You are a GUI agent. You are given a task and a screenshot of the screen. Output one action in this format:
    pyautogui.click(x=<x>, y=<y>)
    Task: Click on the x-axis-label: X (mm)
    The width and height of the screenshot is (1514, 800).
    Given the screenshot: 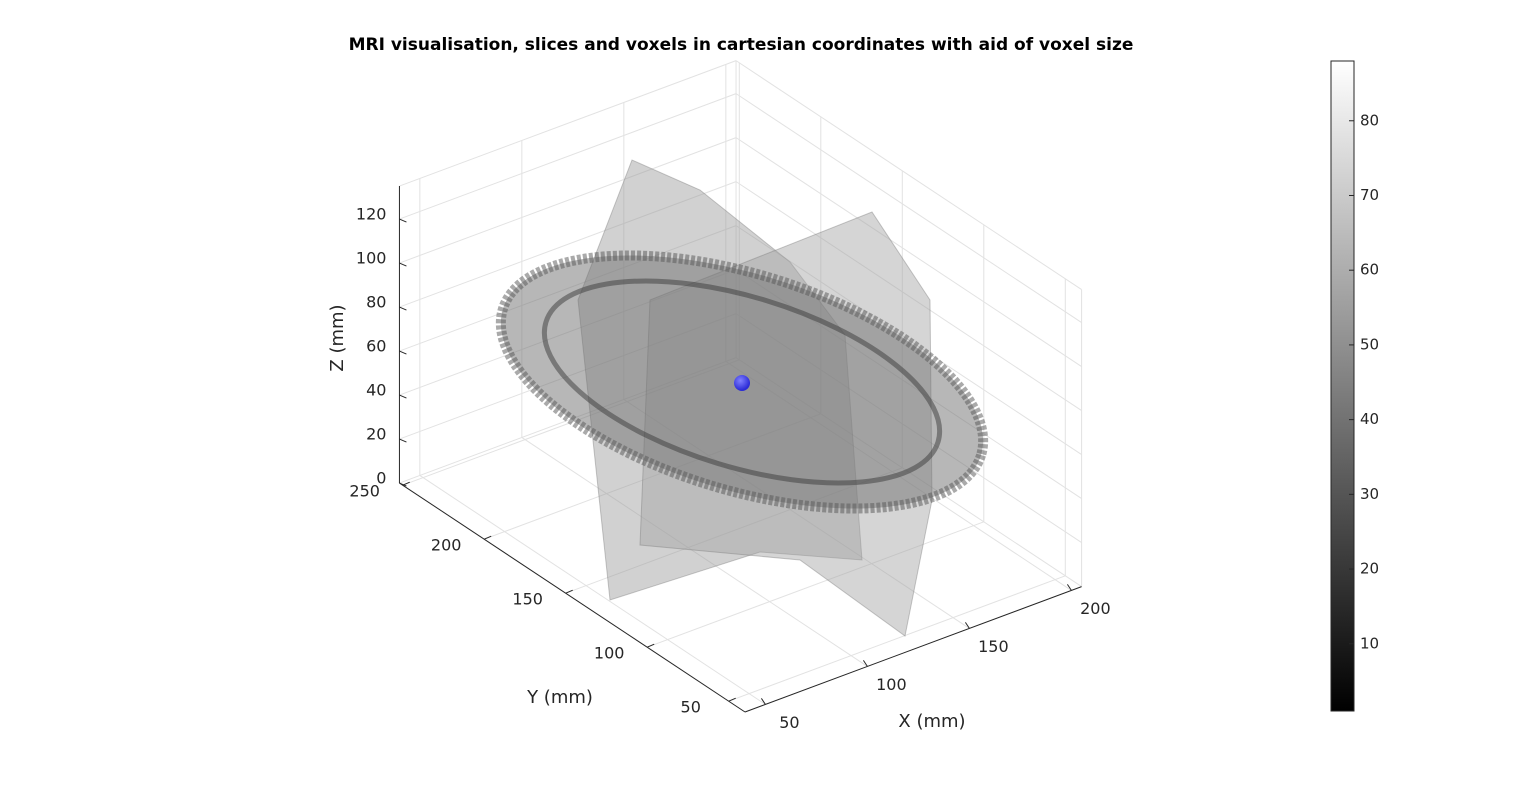 What is the action you would take?
    pyautogui.click(x=931, y=721)
    